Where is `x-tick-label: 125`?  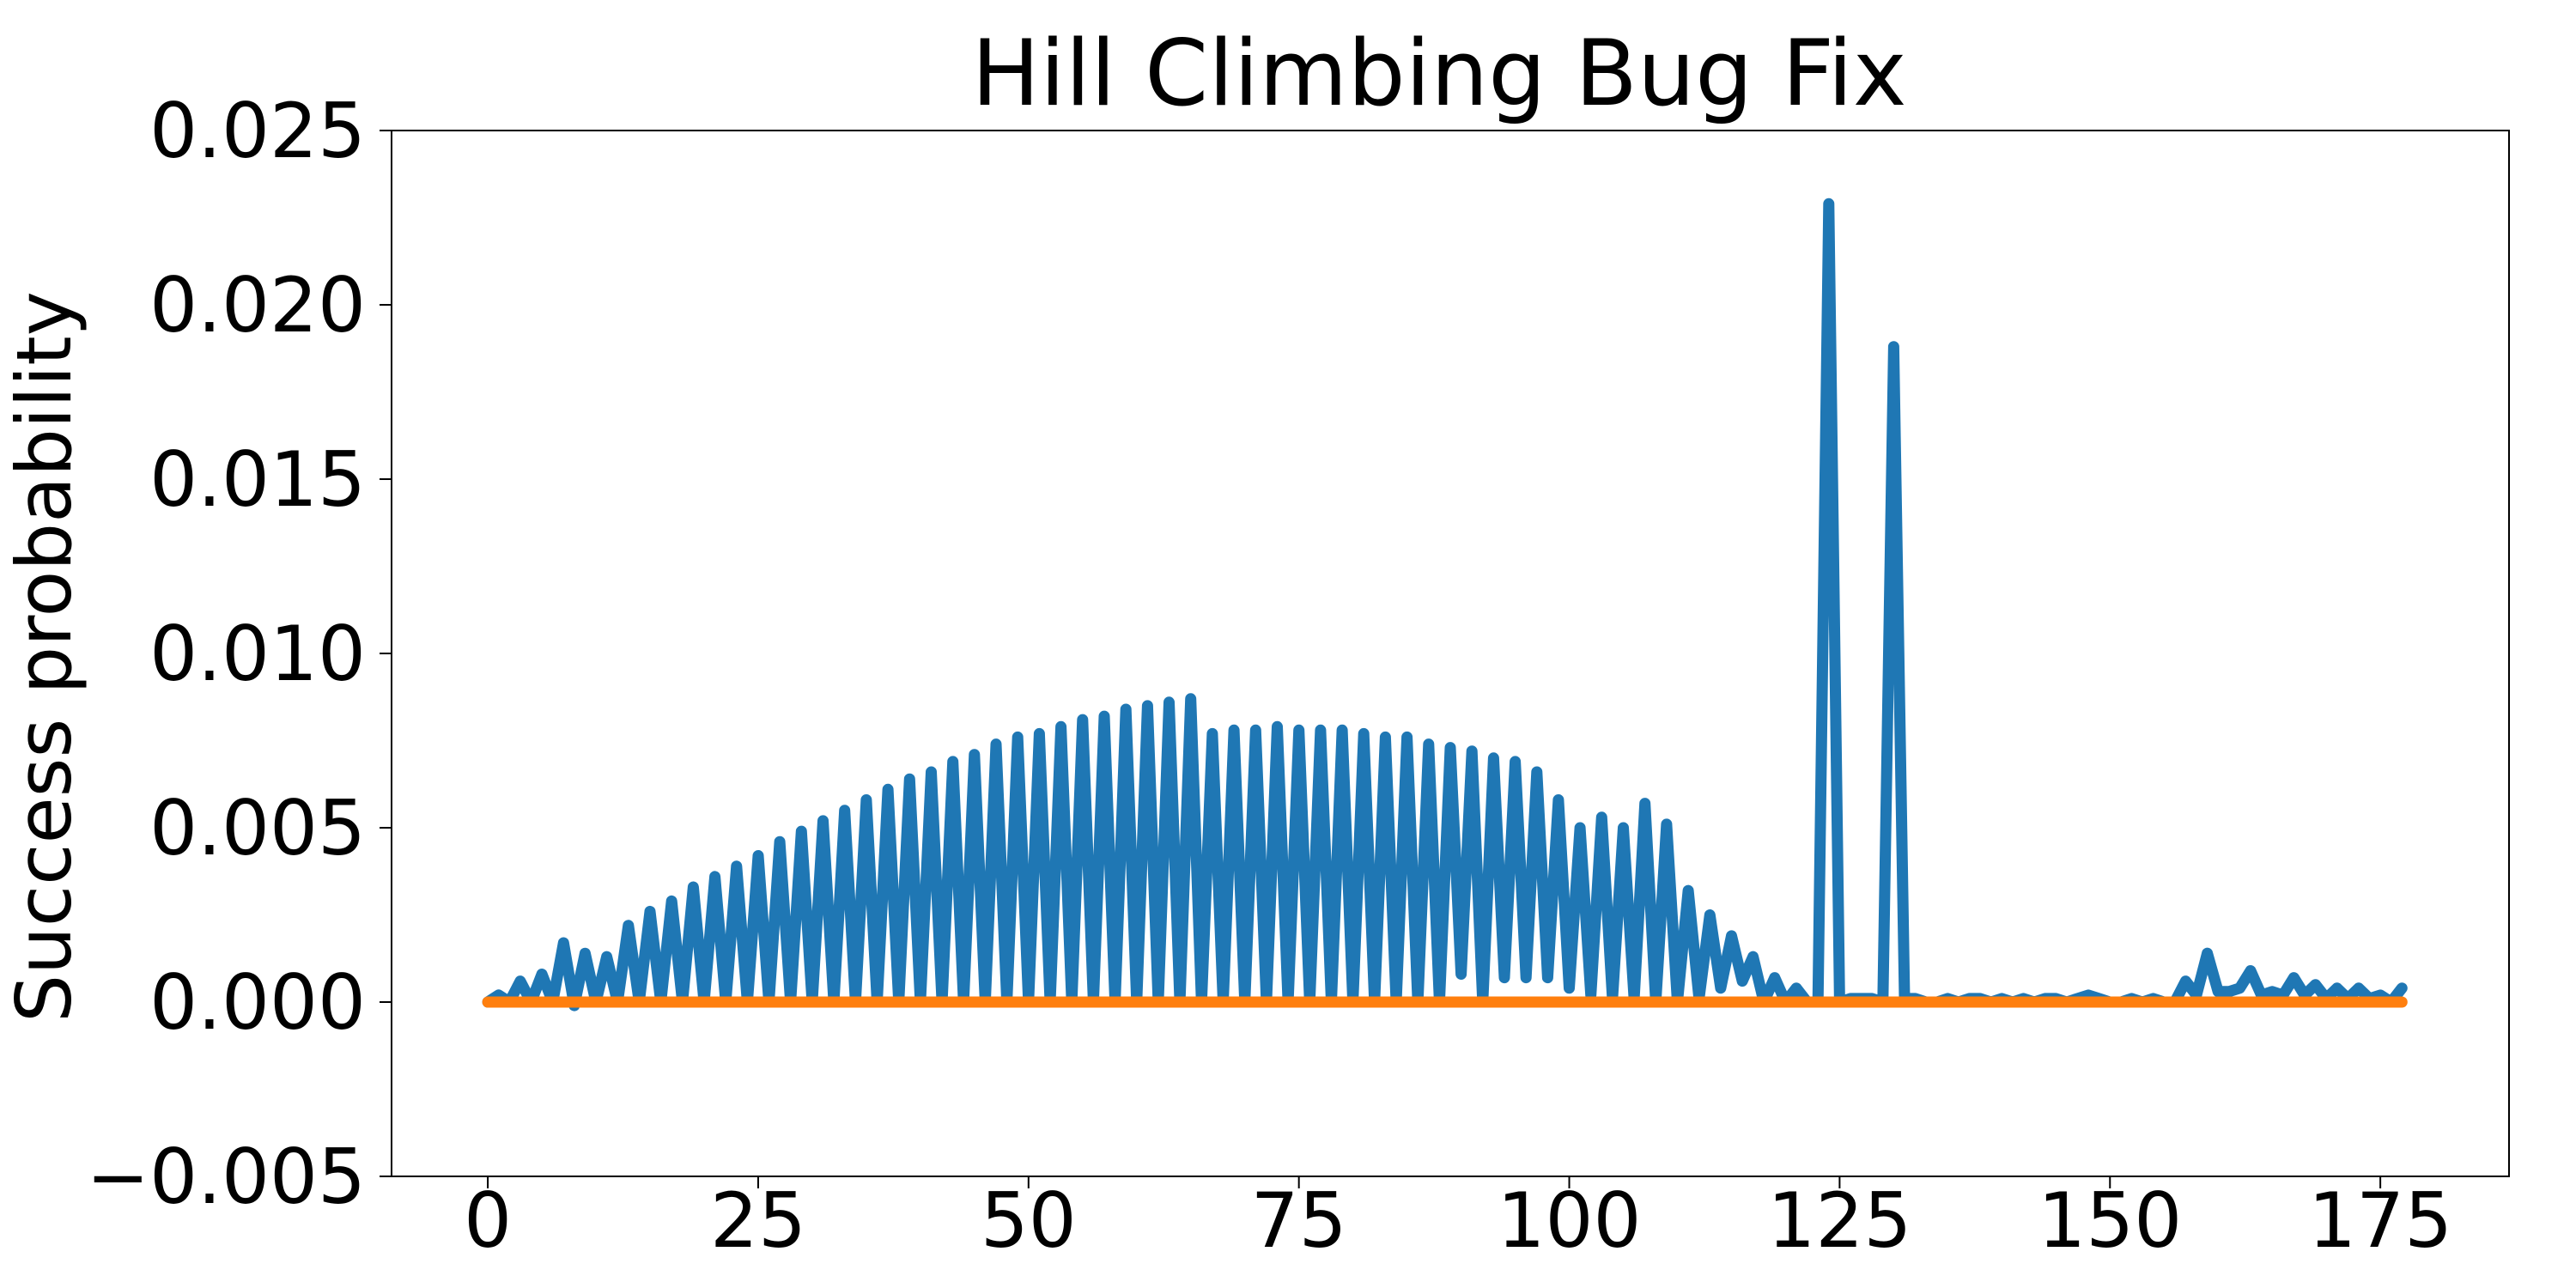 x-tick-label: 125 is located at coordinates (1839, 1221).